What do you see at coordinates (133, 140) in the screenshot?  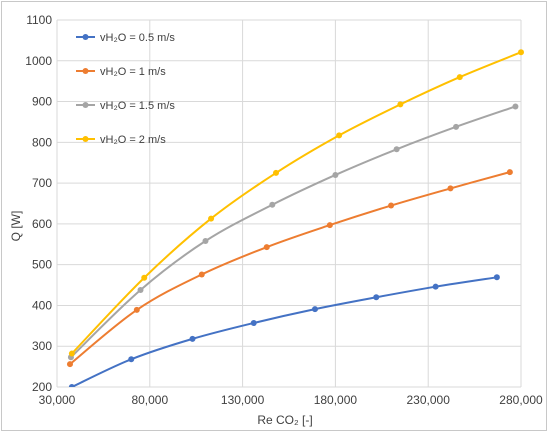 I see `legend-entry: vH₂O = 2 m/s` at bounding box center [133, 140].